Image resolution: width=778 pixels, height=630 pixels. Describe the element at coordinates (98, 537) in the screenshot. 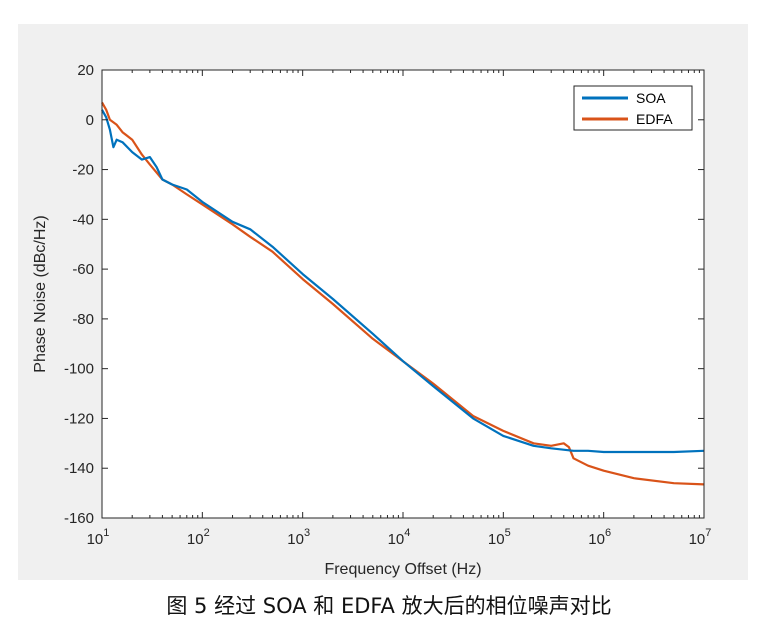

I see `x-tick-label: 10¹` at that location.